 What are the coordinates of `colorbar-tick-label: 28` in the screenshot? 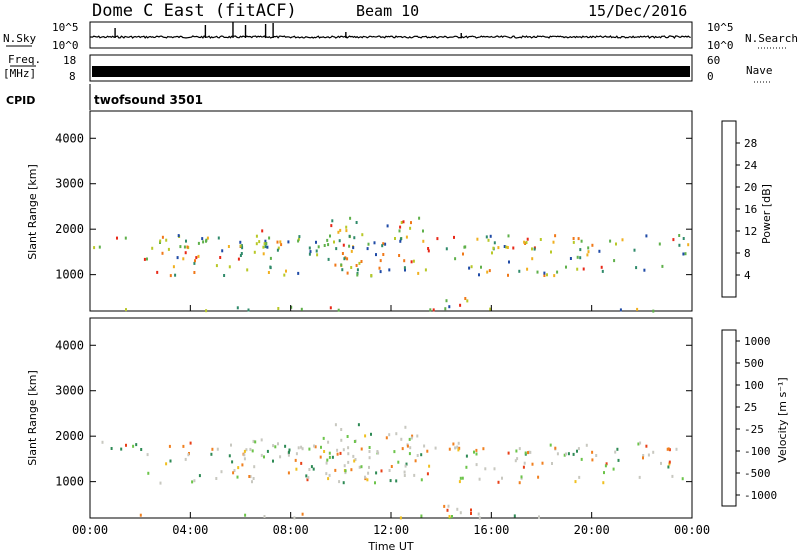 It's located at (750, 143).